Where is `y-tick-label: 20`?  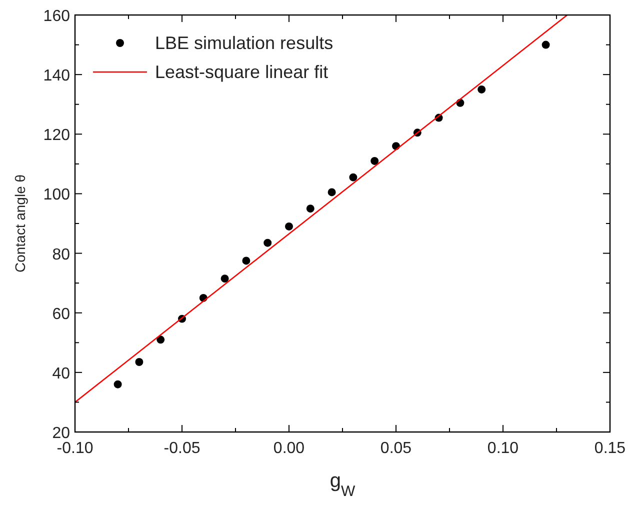 y-tick-label: 20 is located at coordinates (61, 433).